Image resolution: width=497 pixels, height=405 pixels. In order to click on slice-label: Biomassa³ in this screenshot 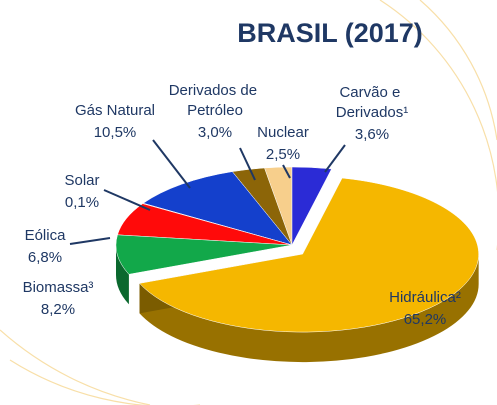, I will do `click(58, 287)`.